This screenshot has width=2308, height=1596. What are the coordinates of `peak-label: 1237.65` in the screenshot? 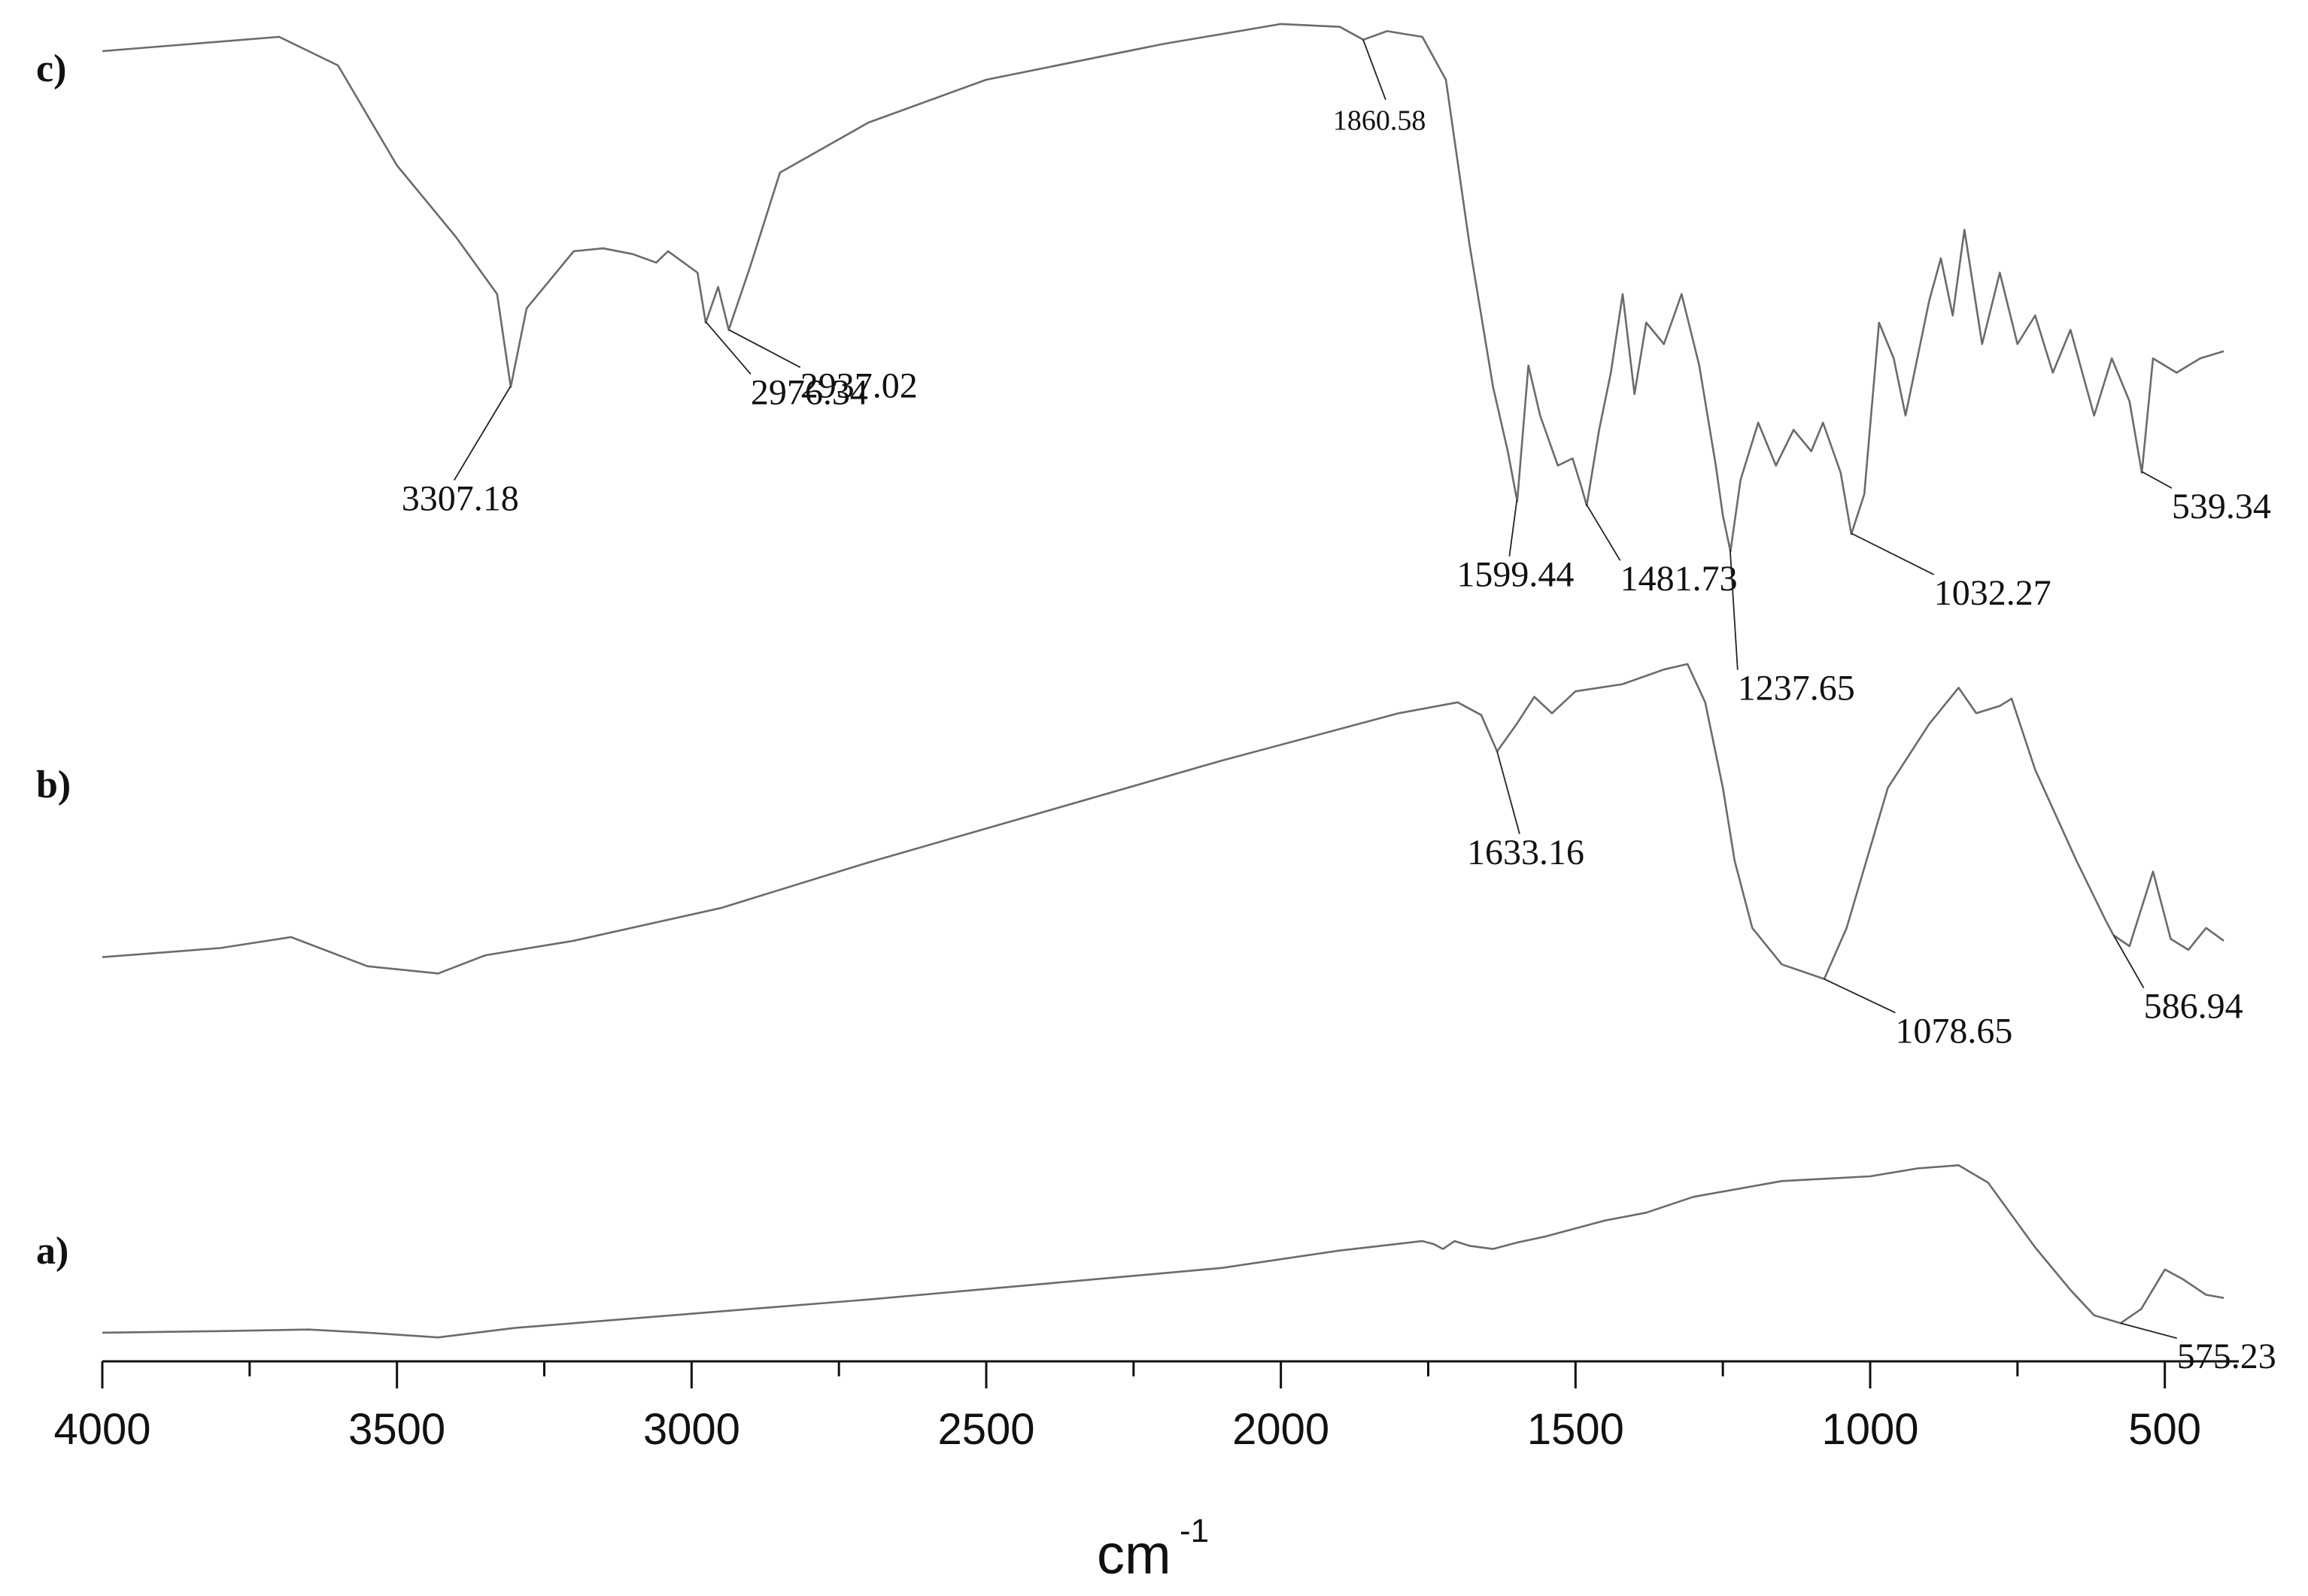 It's located at (1797, 688).